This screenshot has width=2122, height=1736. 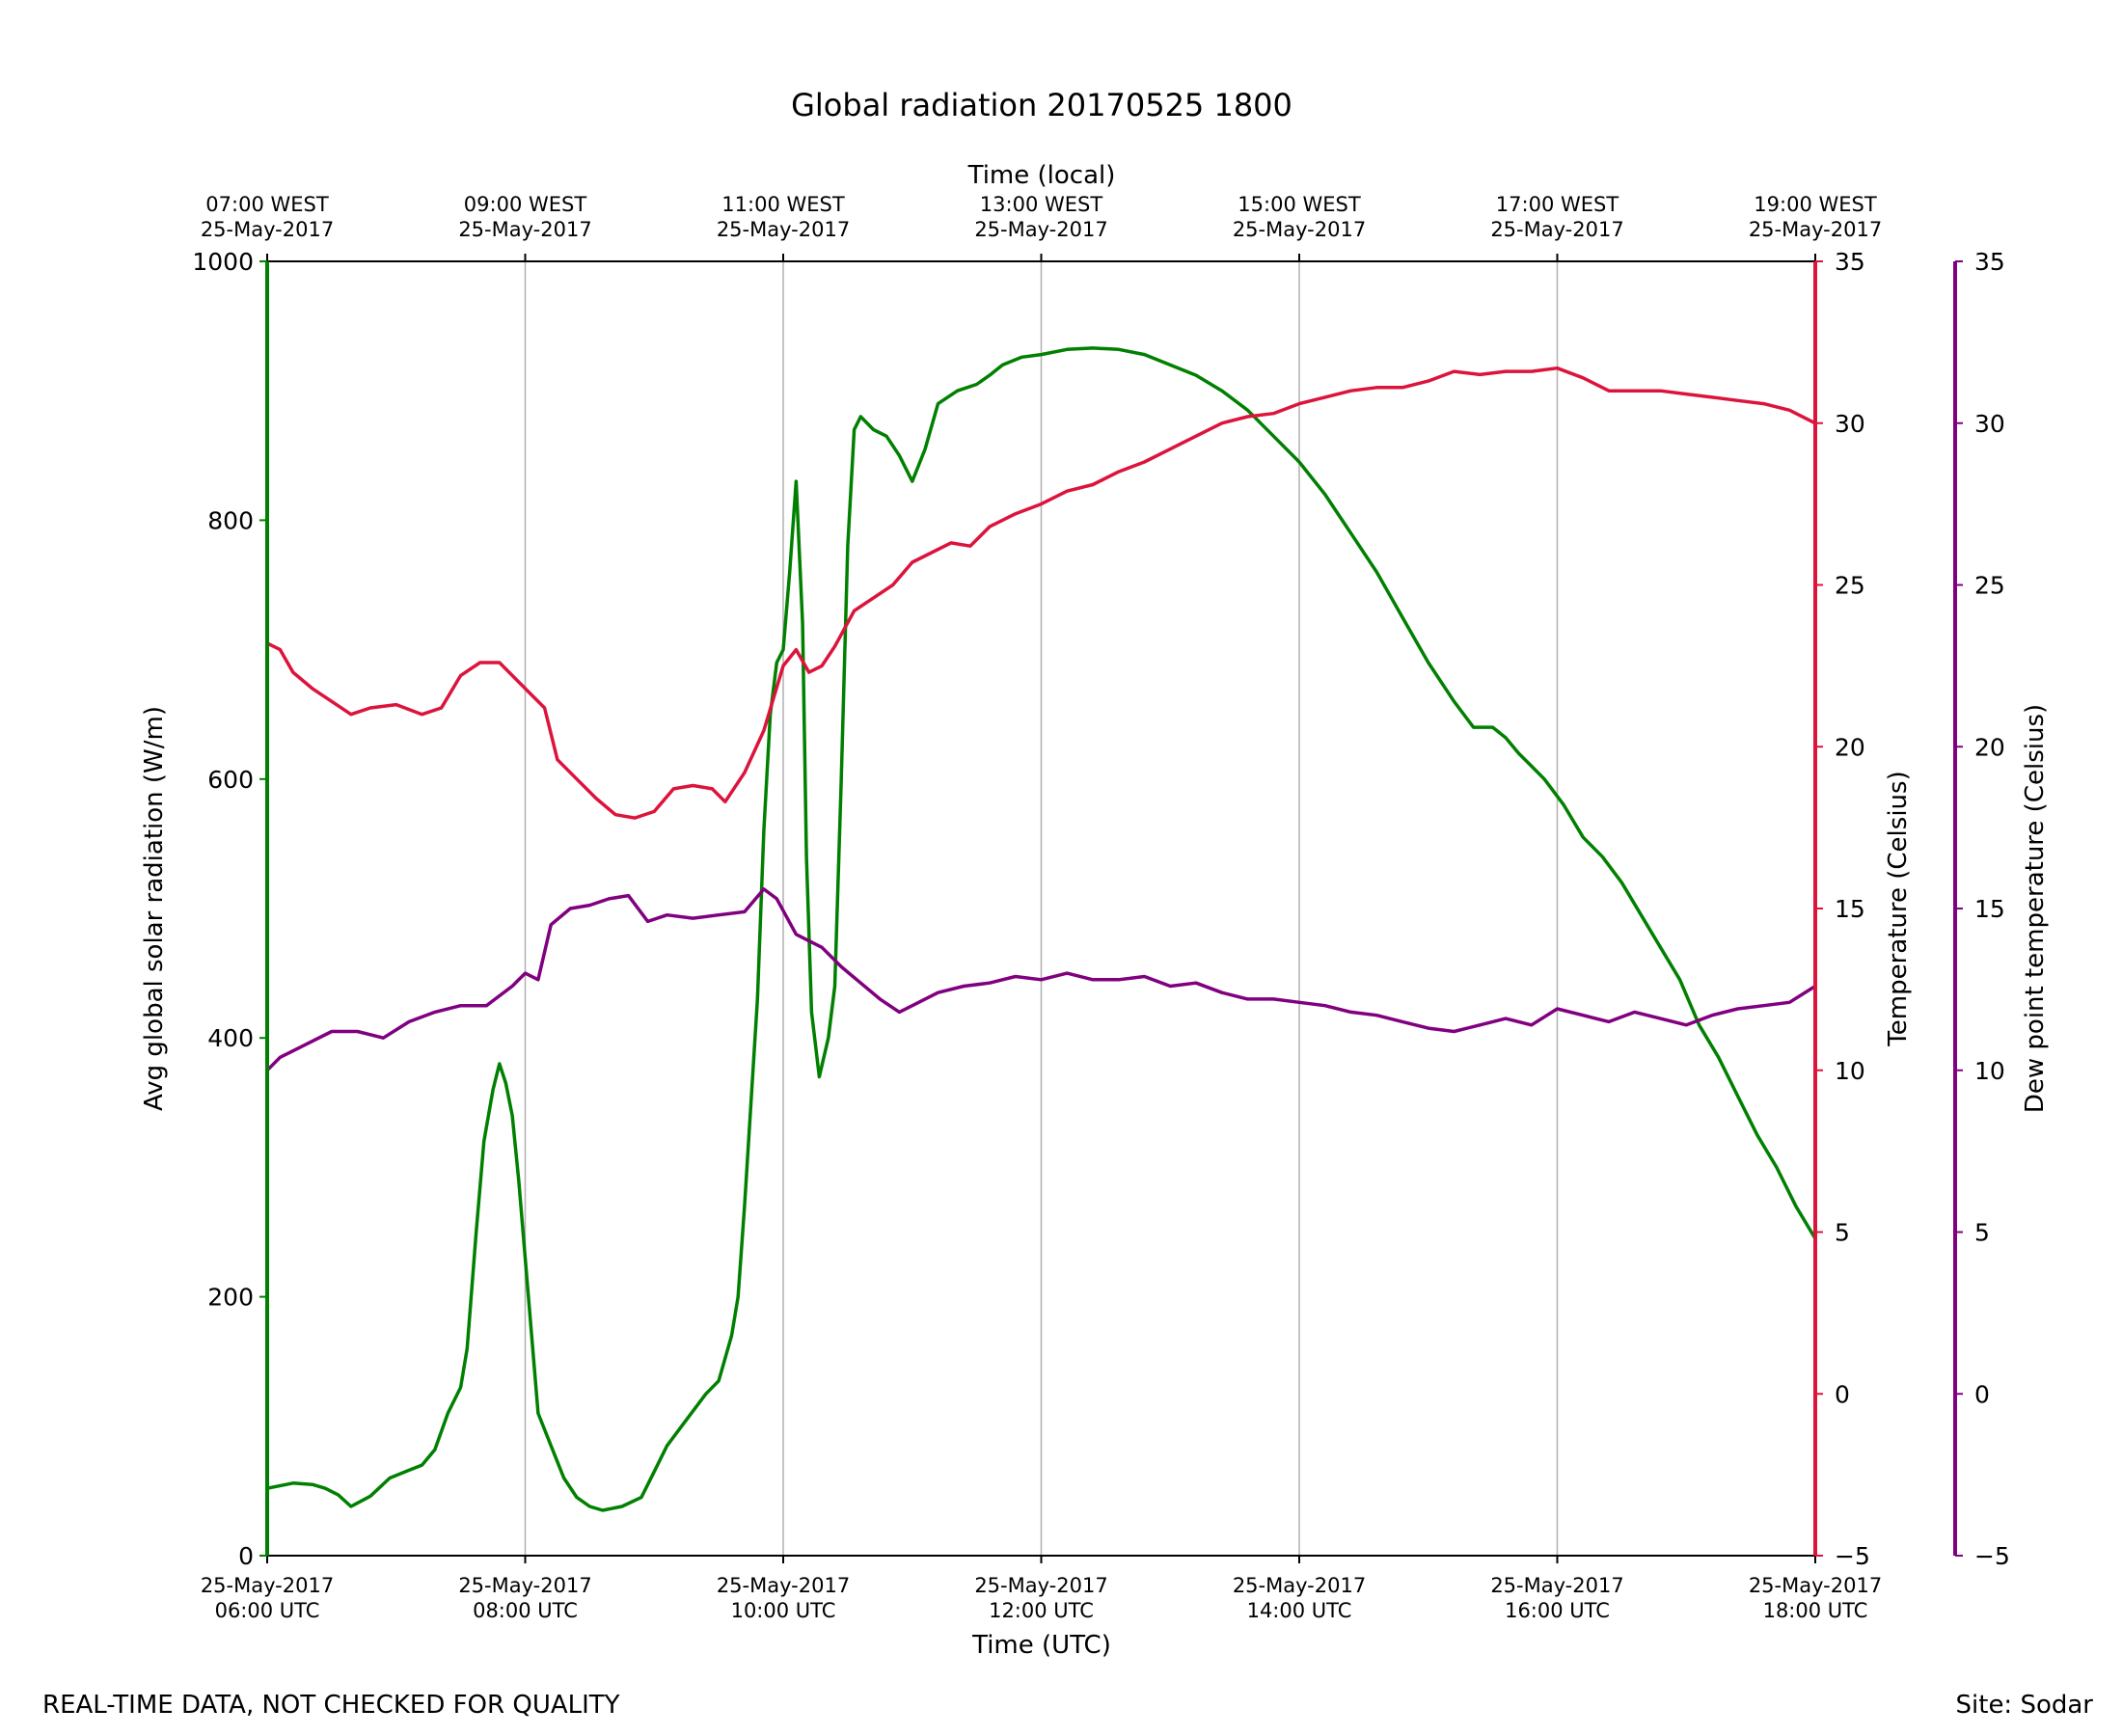 I want to click on x-tick-utc: 14:00 UTC, so click(x=1300, y=1610).